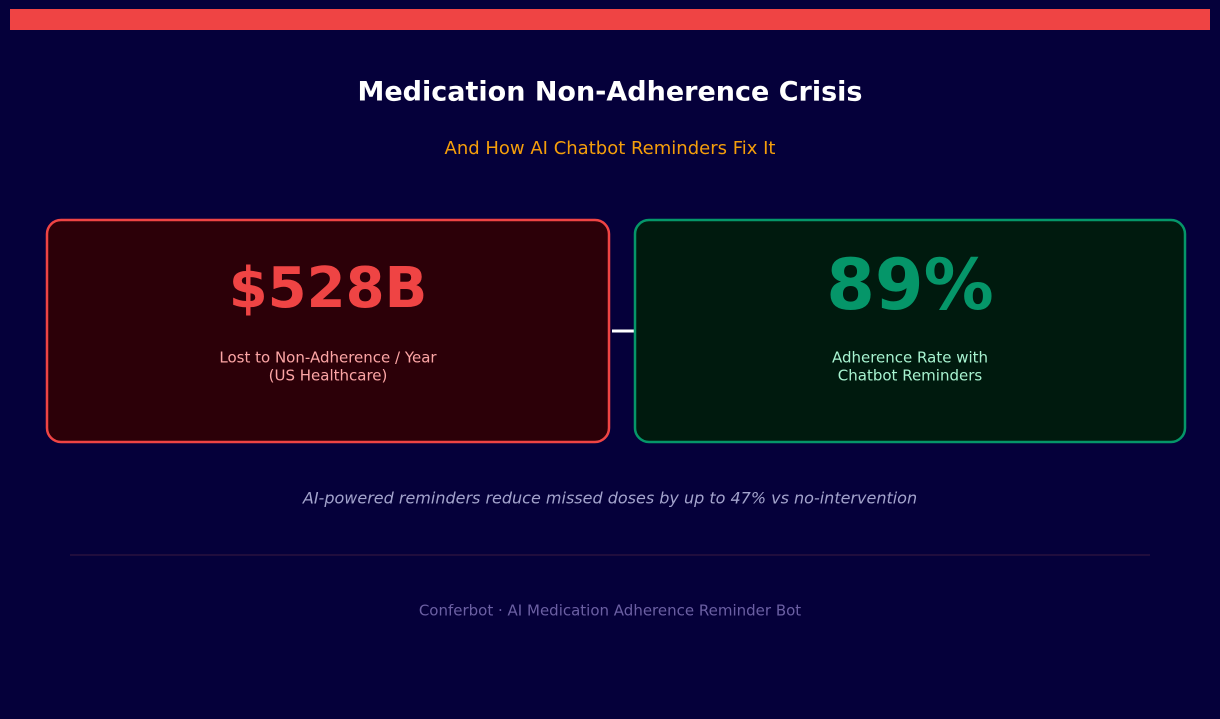 The height and width of the screenshot is (719, 1220). Describe the element at coordinates (910, 358) in the screenshot. I see `card-label: Adherence Rate with` at that location.